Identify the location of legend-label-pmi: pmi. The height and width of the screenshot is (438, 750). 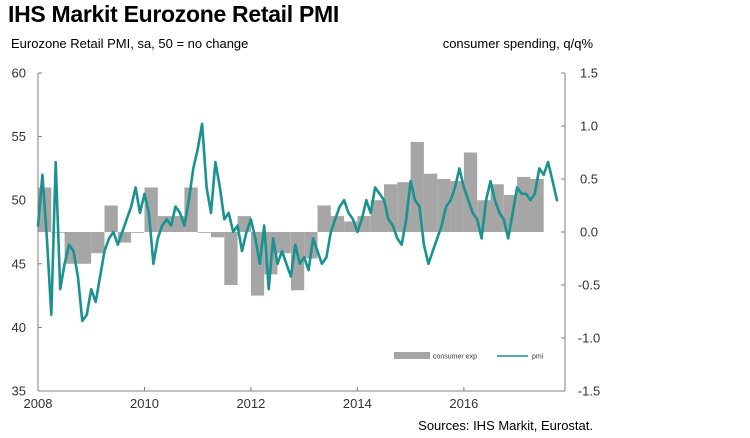
(538, 357).